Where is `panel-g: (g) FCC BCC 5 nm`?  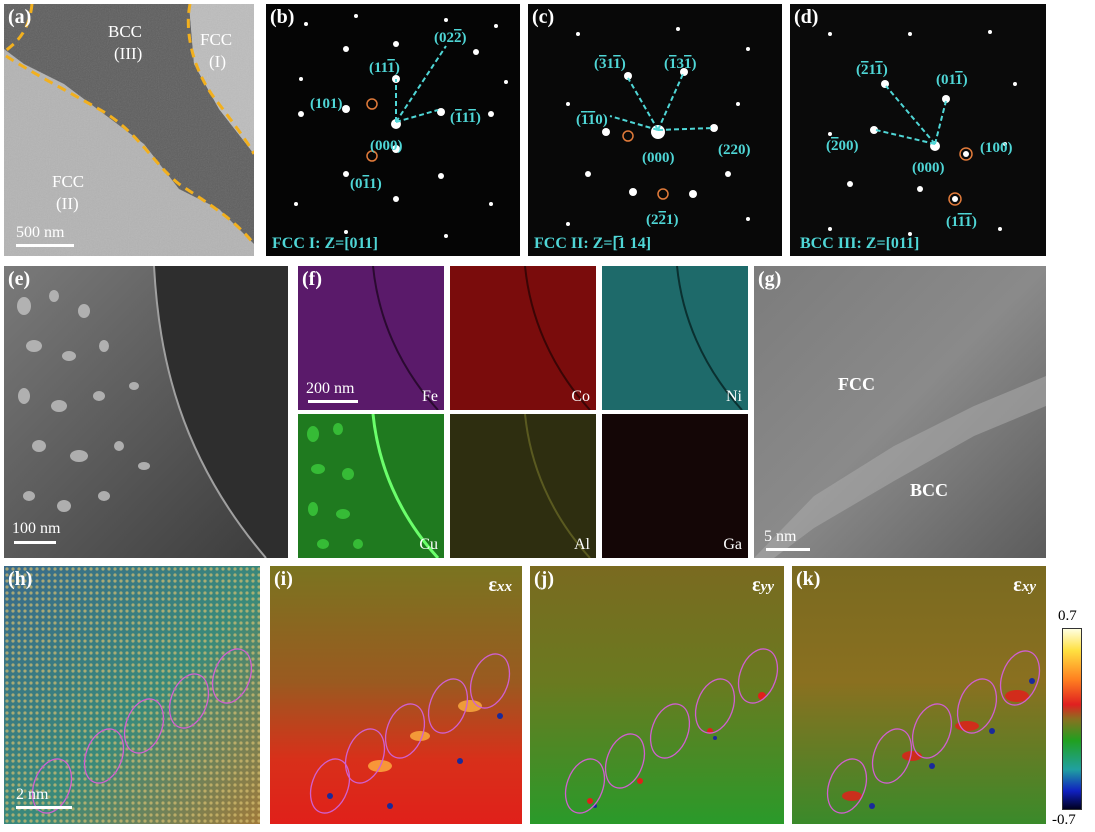 panel-g: (g) FCC BCC 5 nm is located at coordinates (900, 412).